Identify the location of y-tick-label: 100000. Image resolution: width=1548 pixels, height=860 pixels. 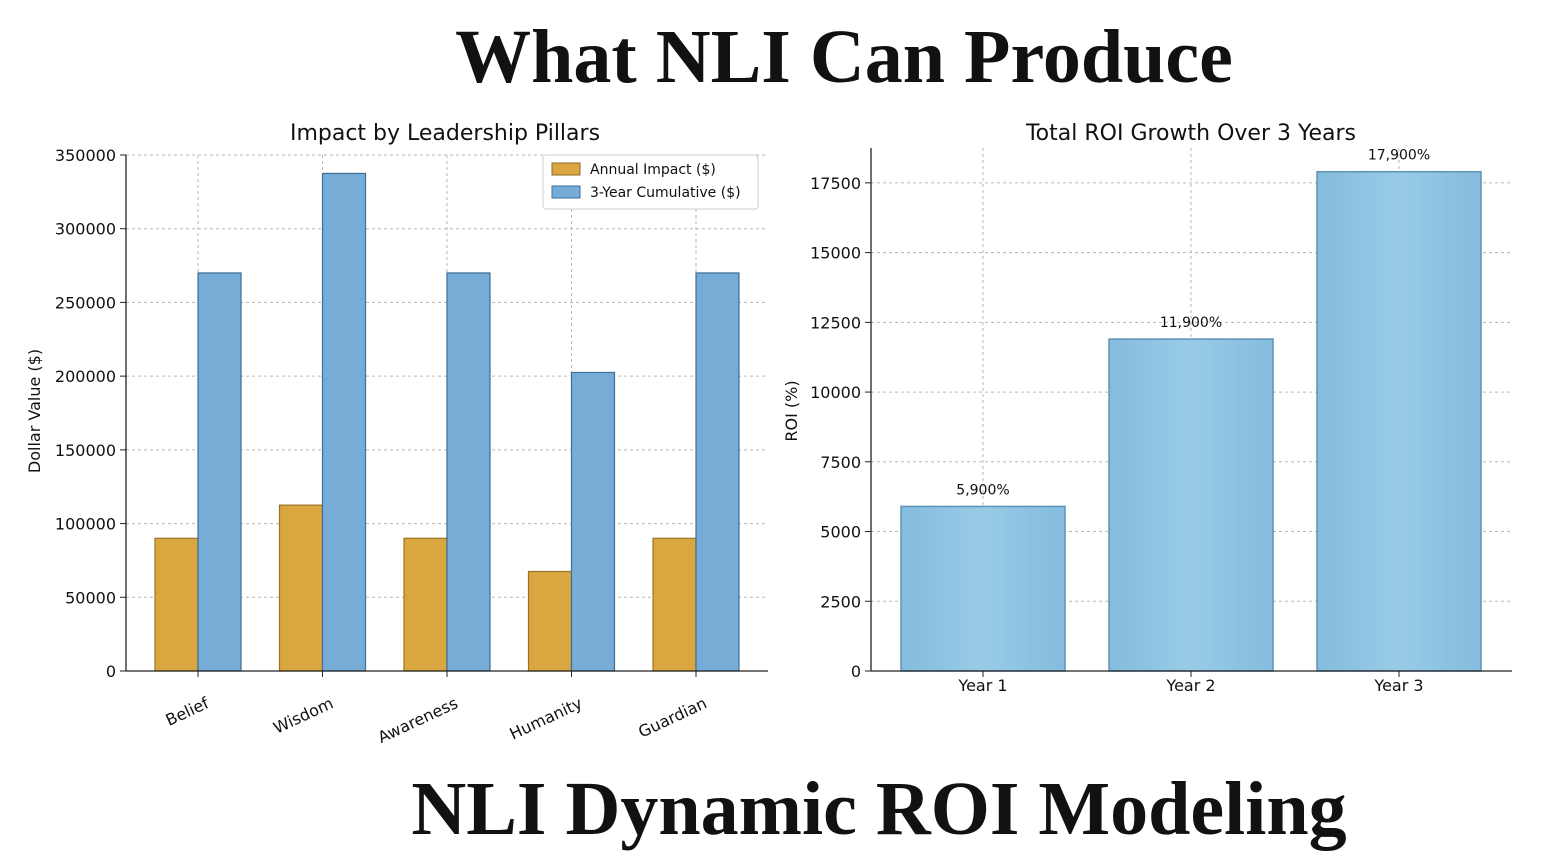
(85, 524).